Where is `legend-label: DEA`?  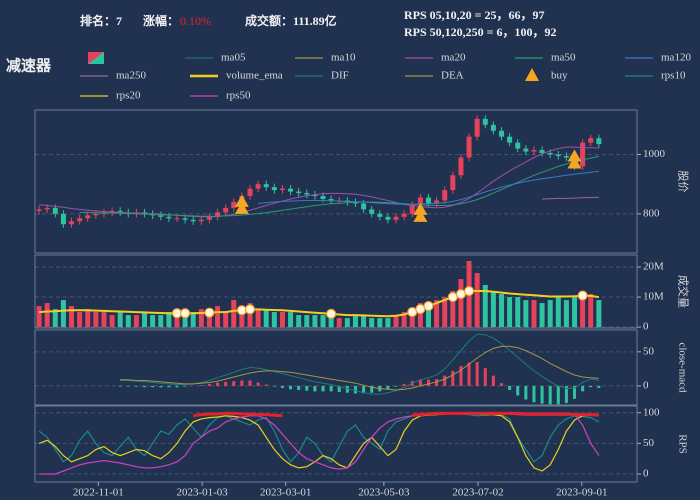 legend-label: DEA is located at coordinates (452, 76).